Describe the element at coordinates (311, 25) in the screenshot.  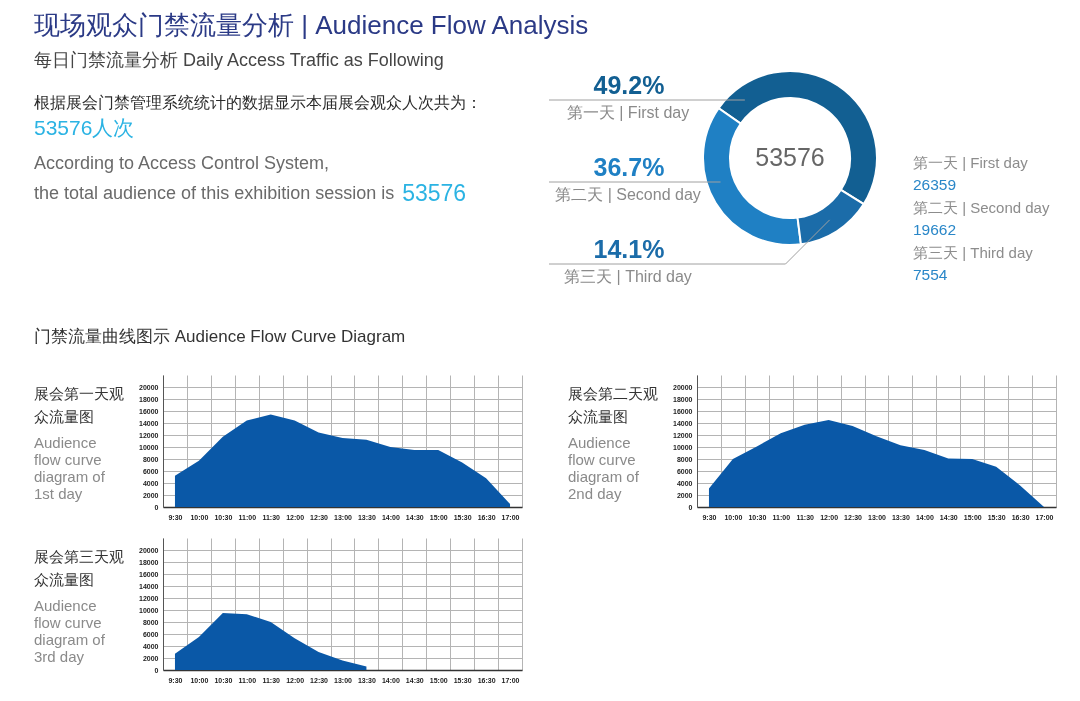
I see `text: 现场观众门禁流量分析 | Audience Flow Analysis` at that location.